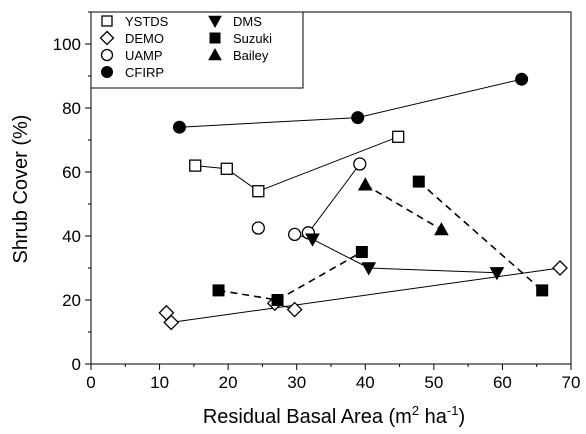 Image resolution: width=586 pixels, height=434 pixels. I want to click on legend-label-dms: DMS, so click(247, 21).